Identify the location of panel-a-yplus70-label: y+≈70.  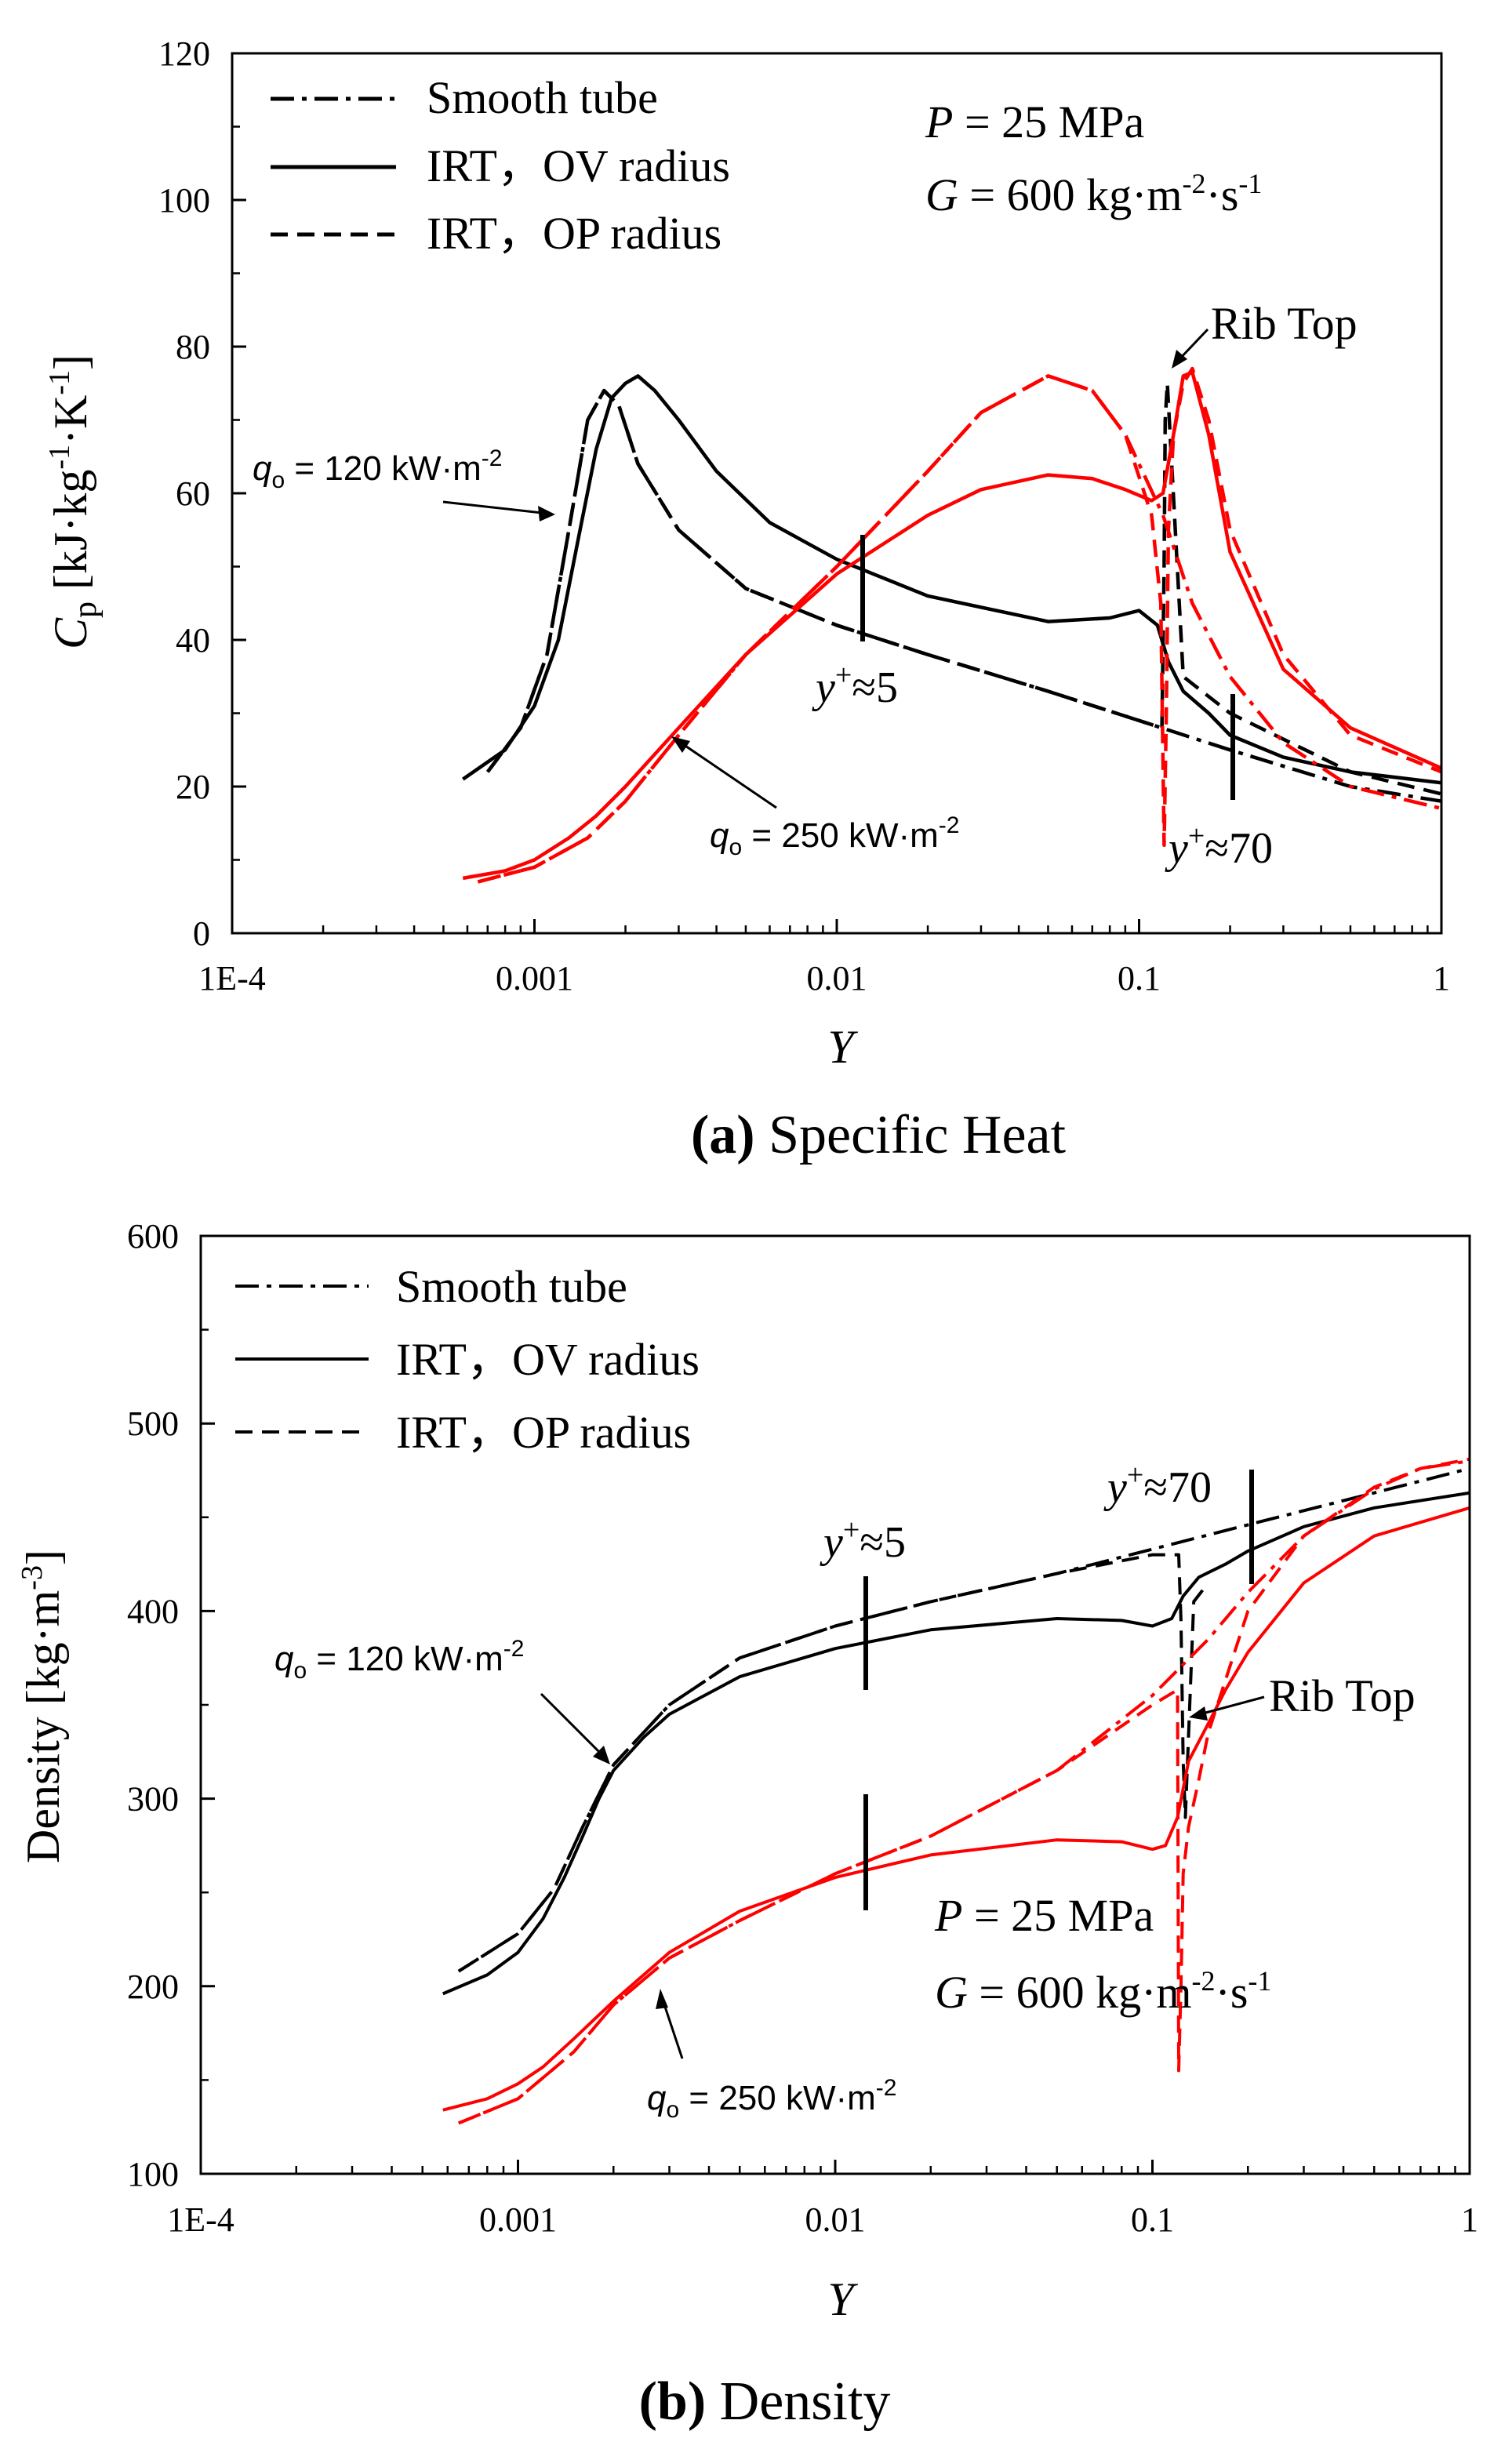
(1219, 846).